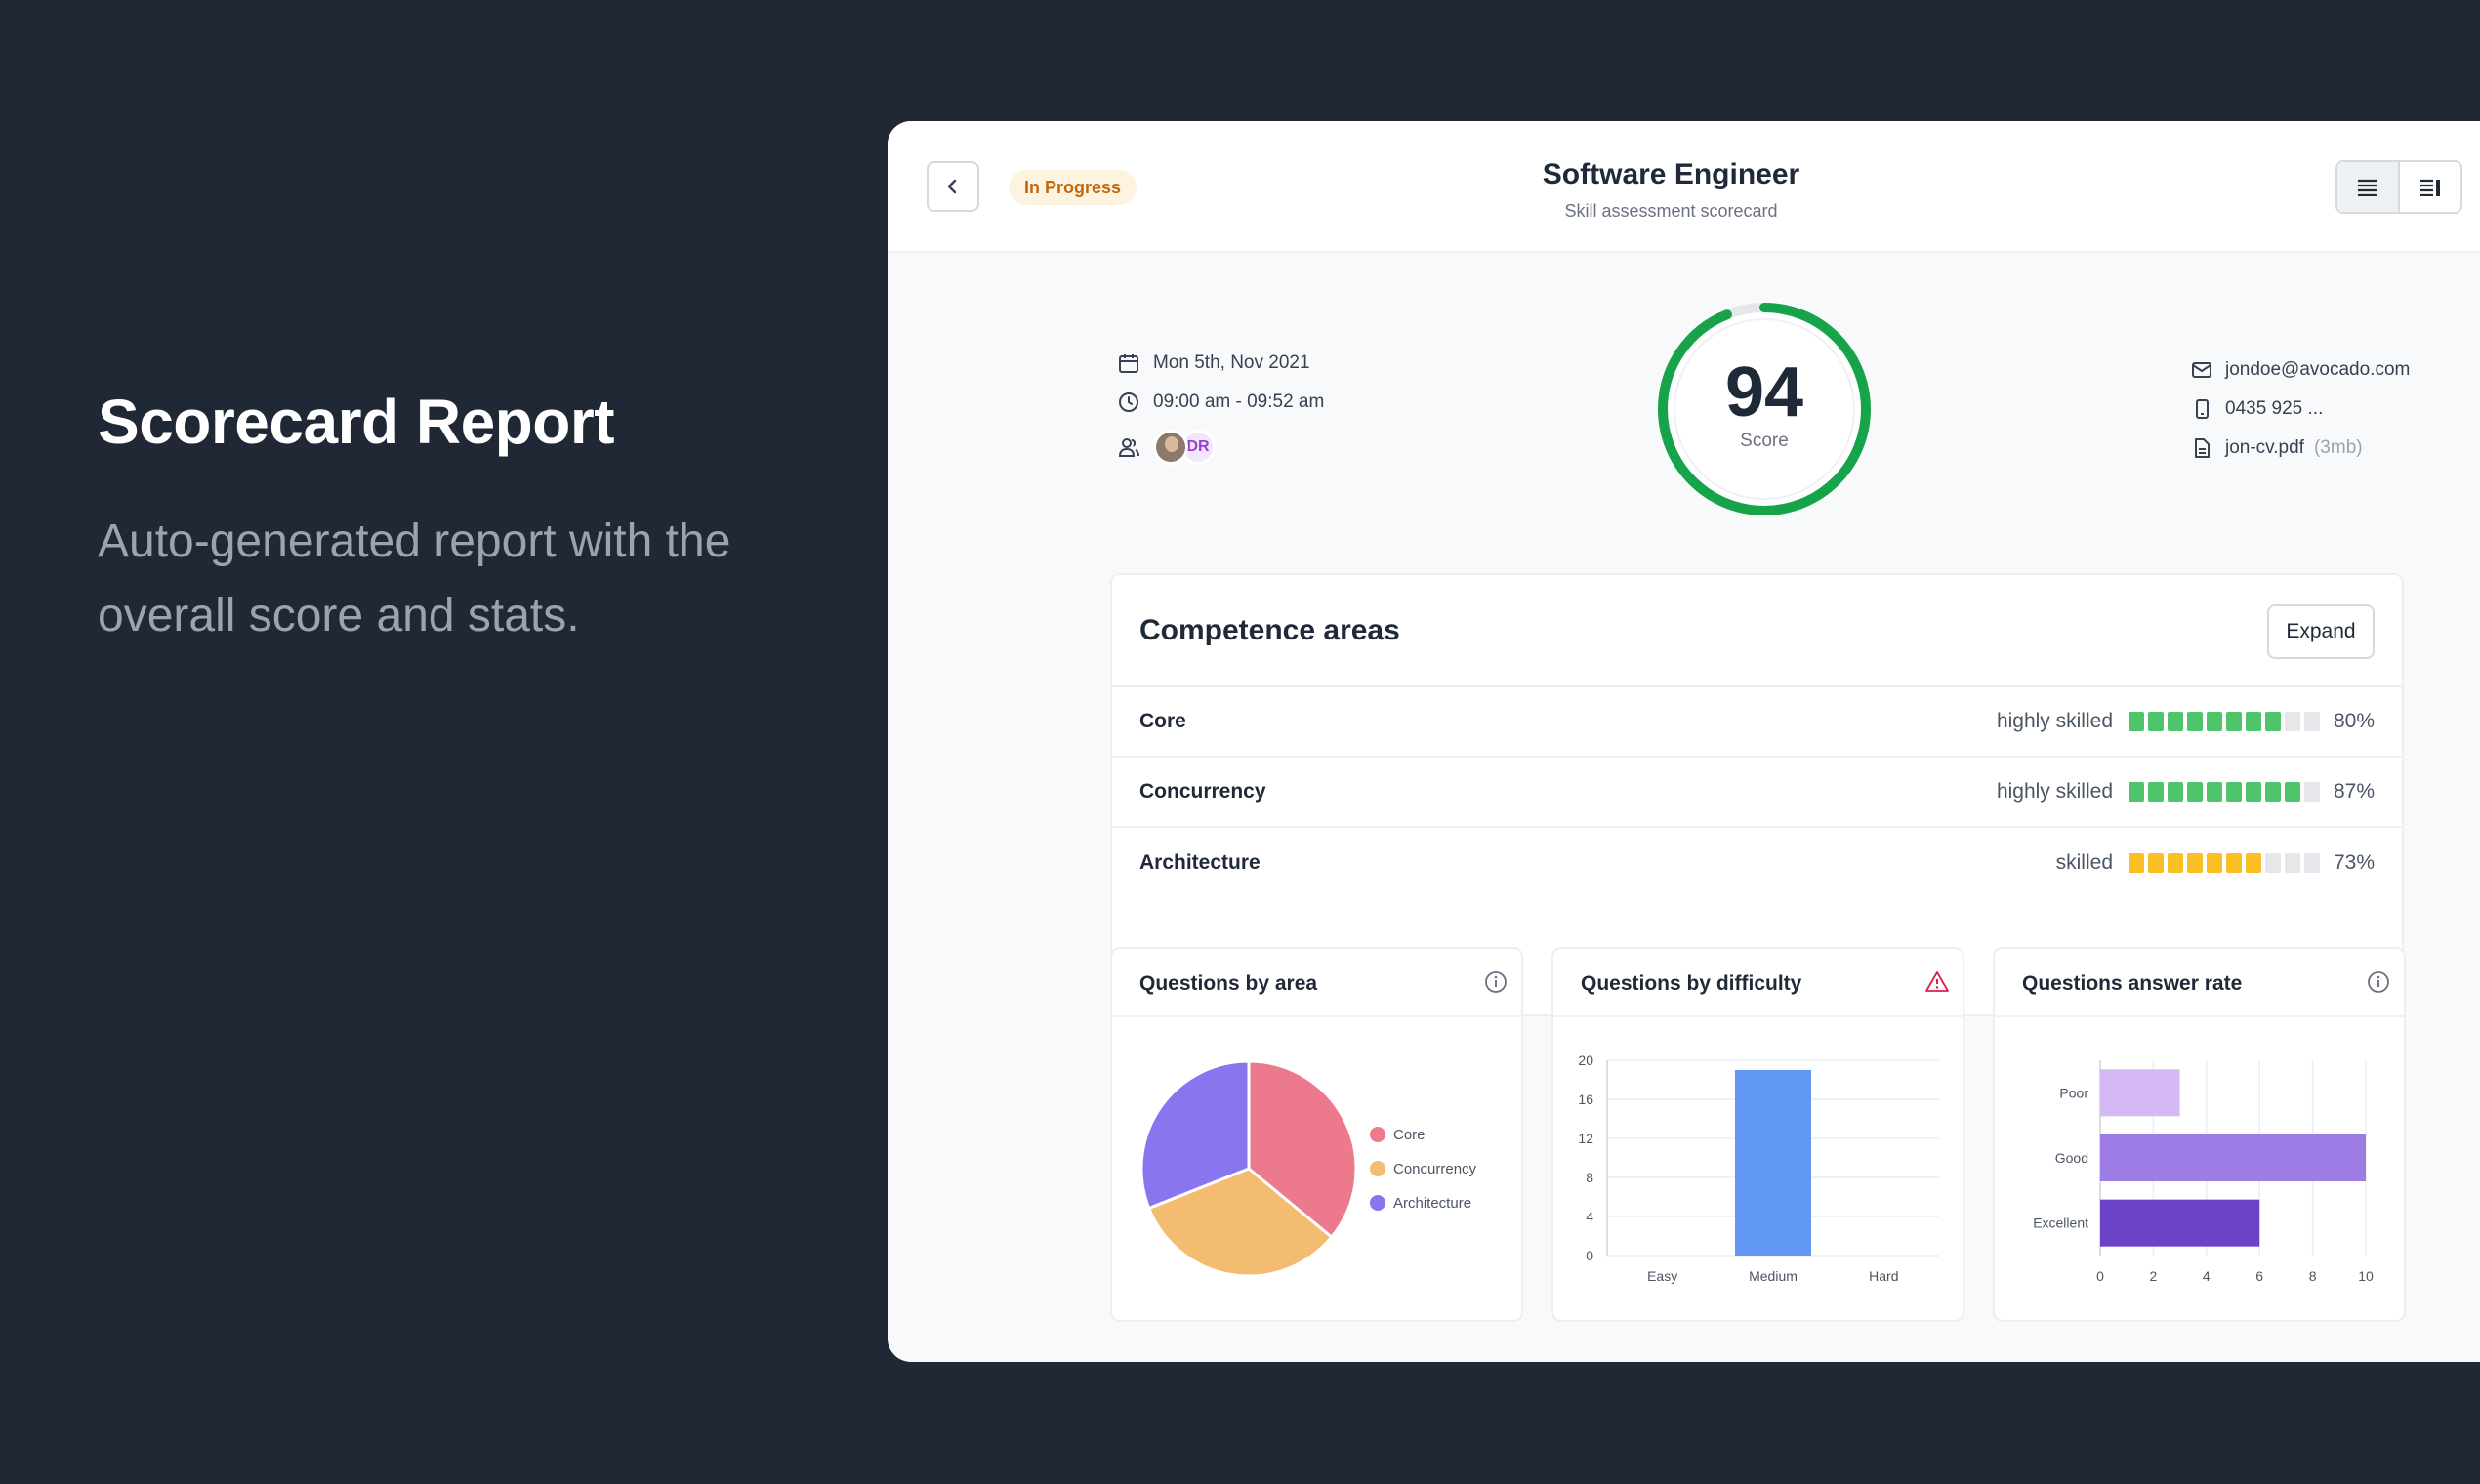  I want to click on interview-time: 09:00 am - 09:52 am, so click(1239, 402).